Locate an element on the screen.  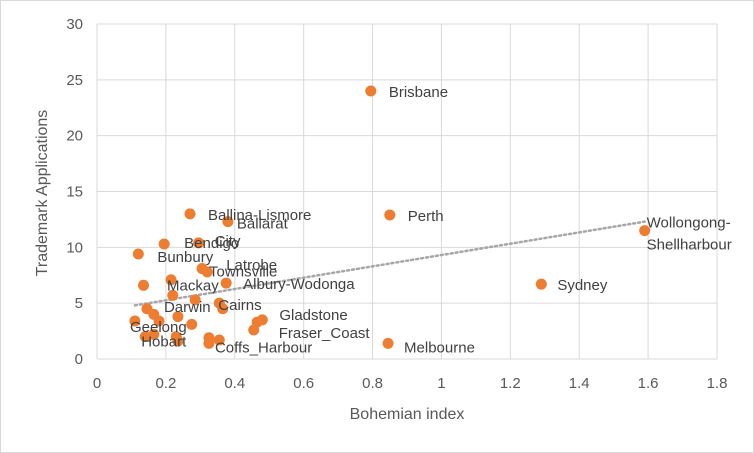
data-label: Bunbury is located at coordinates (185, 257).